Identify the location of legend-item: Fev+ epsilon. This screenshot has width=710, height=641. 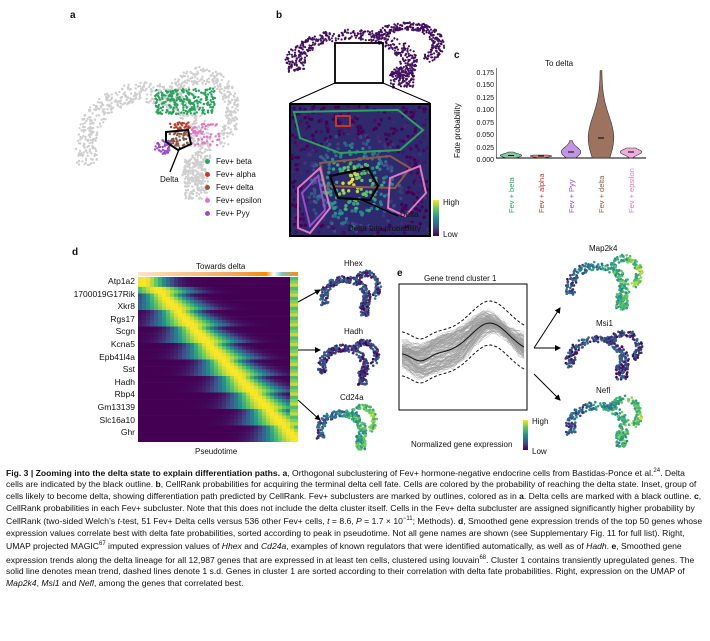
(233, 200).